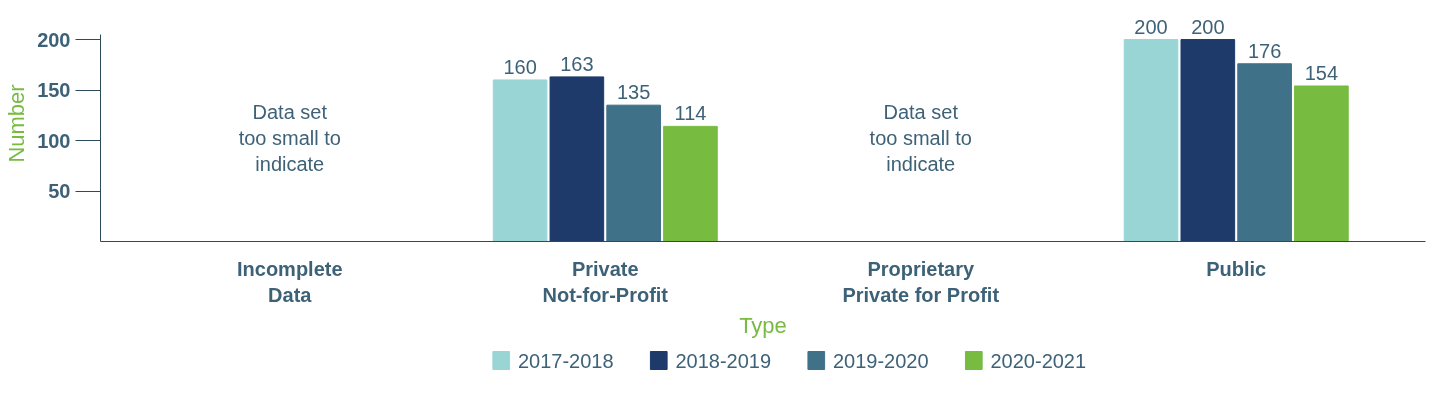  Describe the element at coordinates (54, 140) in the screenshot. I see `y-tick-label: 100` at that location.